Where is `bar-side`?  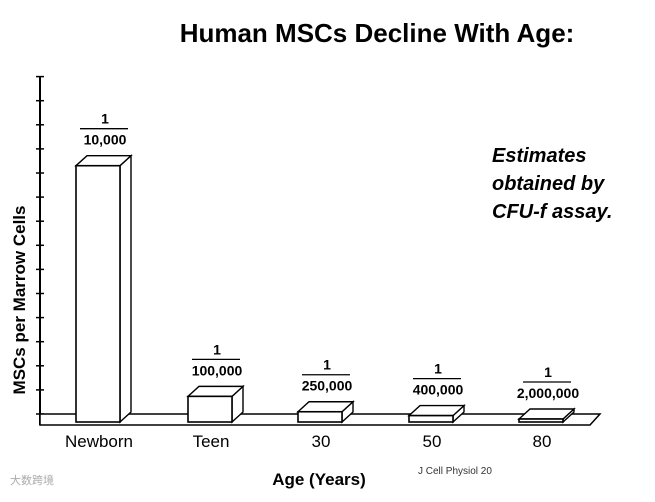 bar-side is located at coordinates (125, 289).